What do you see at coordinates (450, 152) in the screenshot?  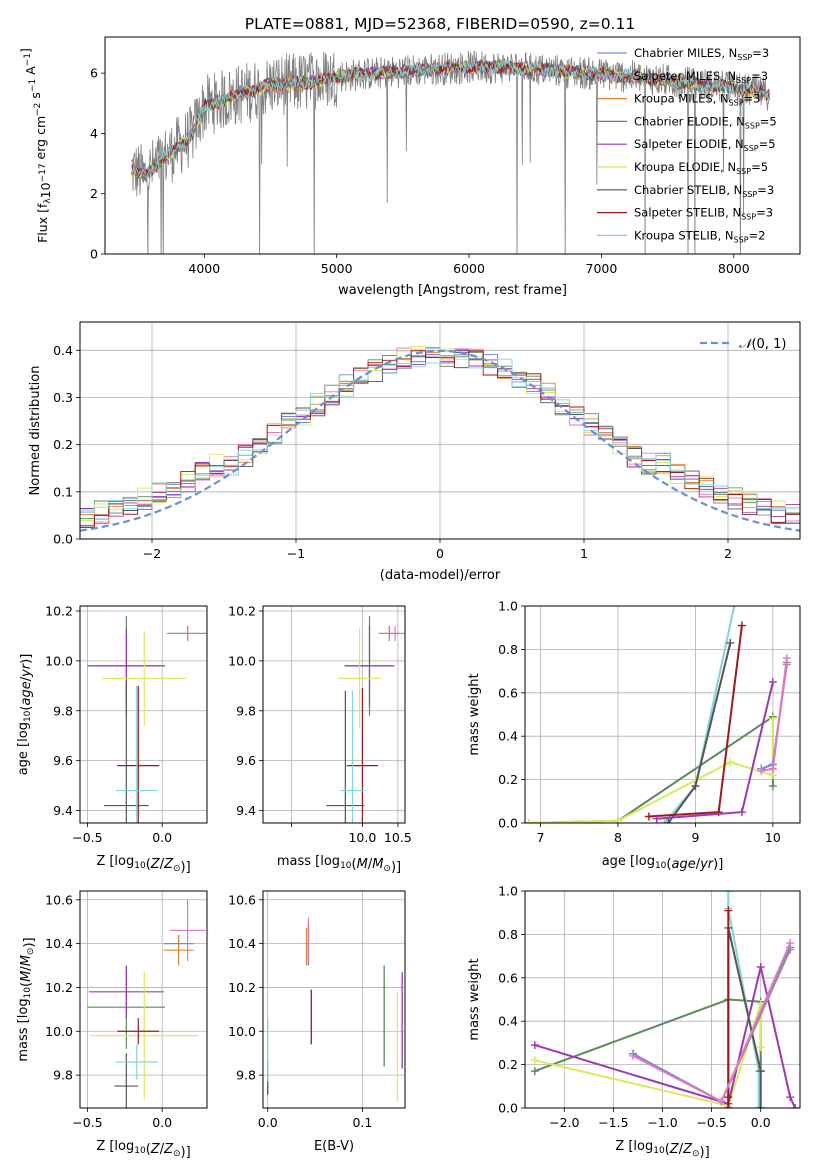 I see `spectrum-data-line` at bounding box center [450, 152].